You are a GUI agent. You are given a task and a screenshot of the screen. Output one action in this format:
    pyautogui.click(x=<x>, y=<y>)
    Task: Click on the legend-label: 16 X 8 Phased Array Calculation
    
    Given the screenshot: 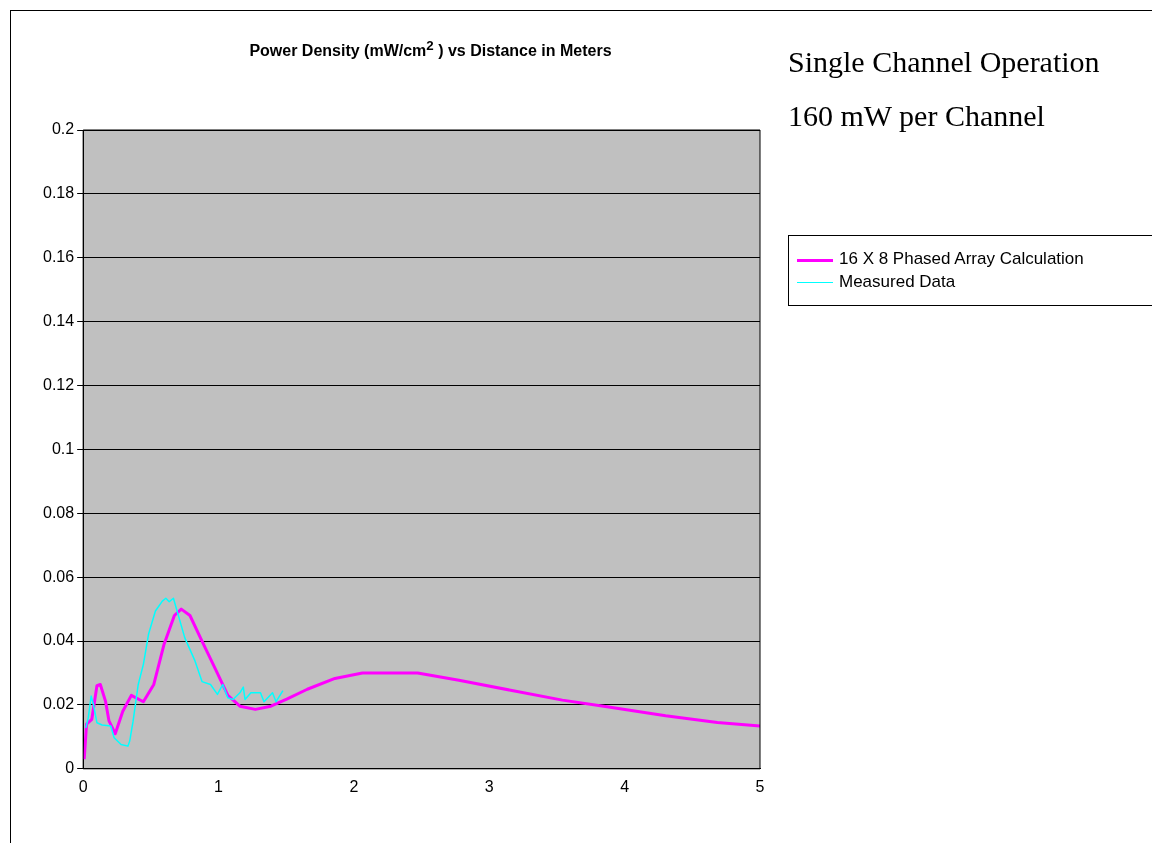 What is the action you would take?
    pyautogui.click(x=961, y=259)
    